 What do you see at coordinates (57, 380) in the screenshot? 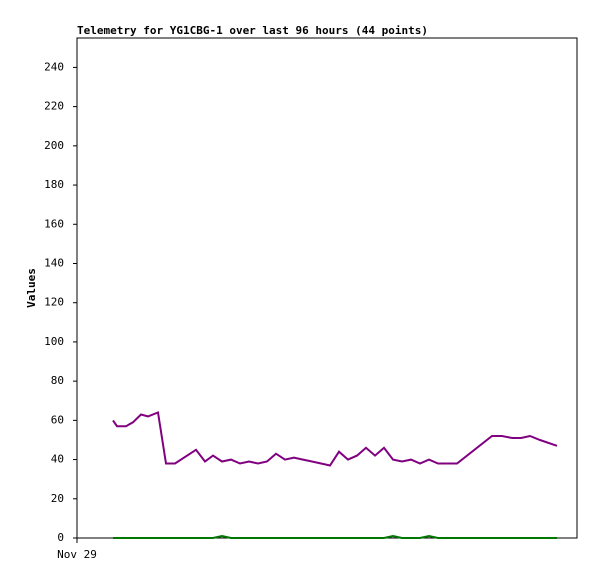
I see `y-tick-label: 80` at bounding box center [57, 380].